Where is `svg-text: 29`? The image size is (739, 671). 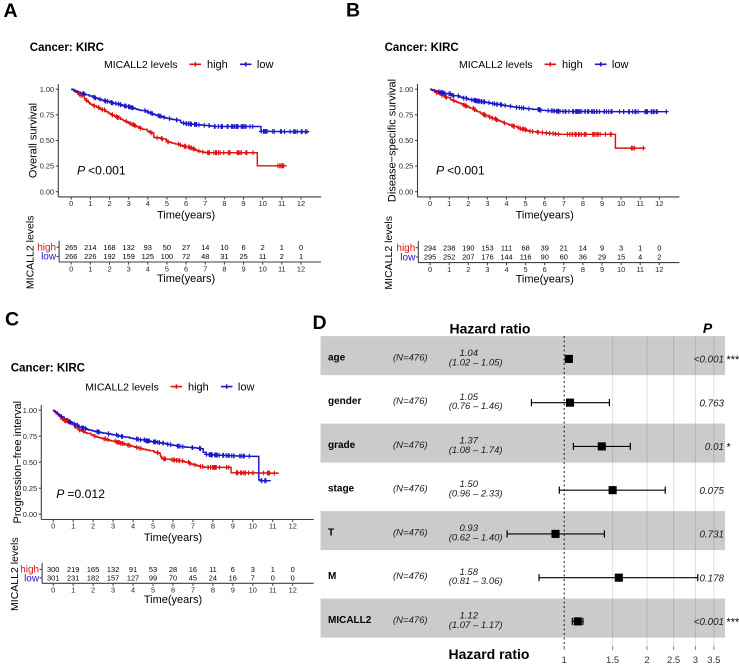
svg-text: 29 is located at coordinates (602, 257).